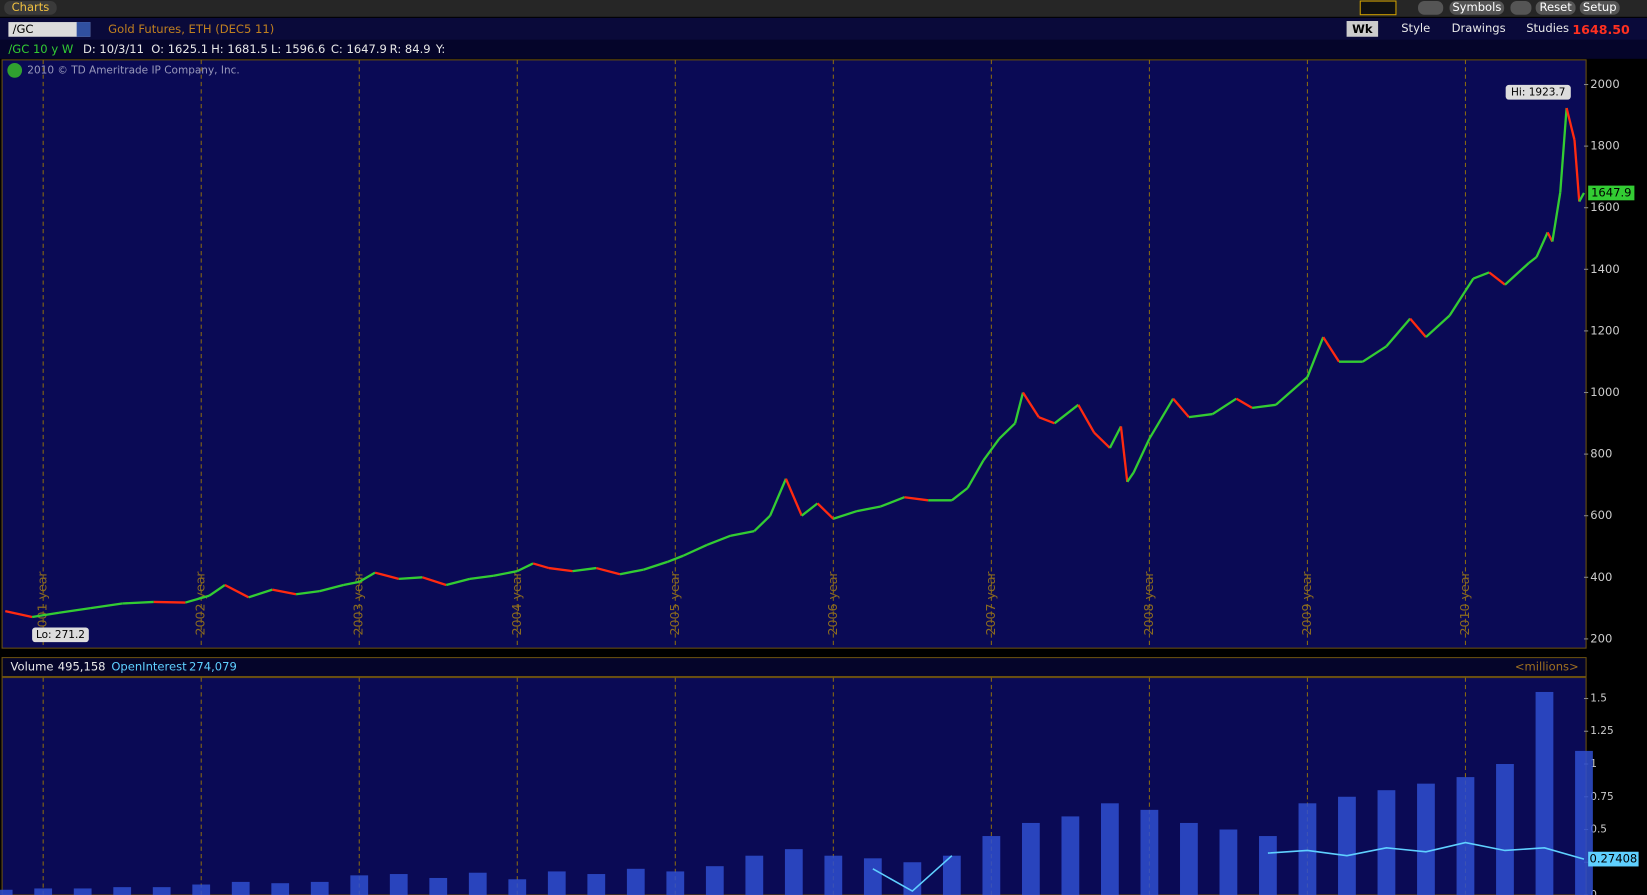  Describe the element at coordinates (1601, 29) in the screenshot. I see `last-price: 1648.50` at that location.